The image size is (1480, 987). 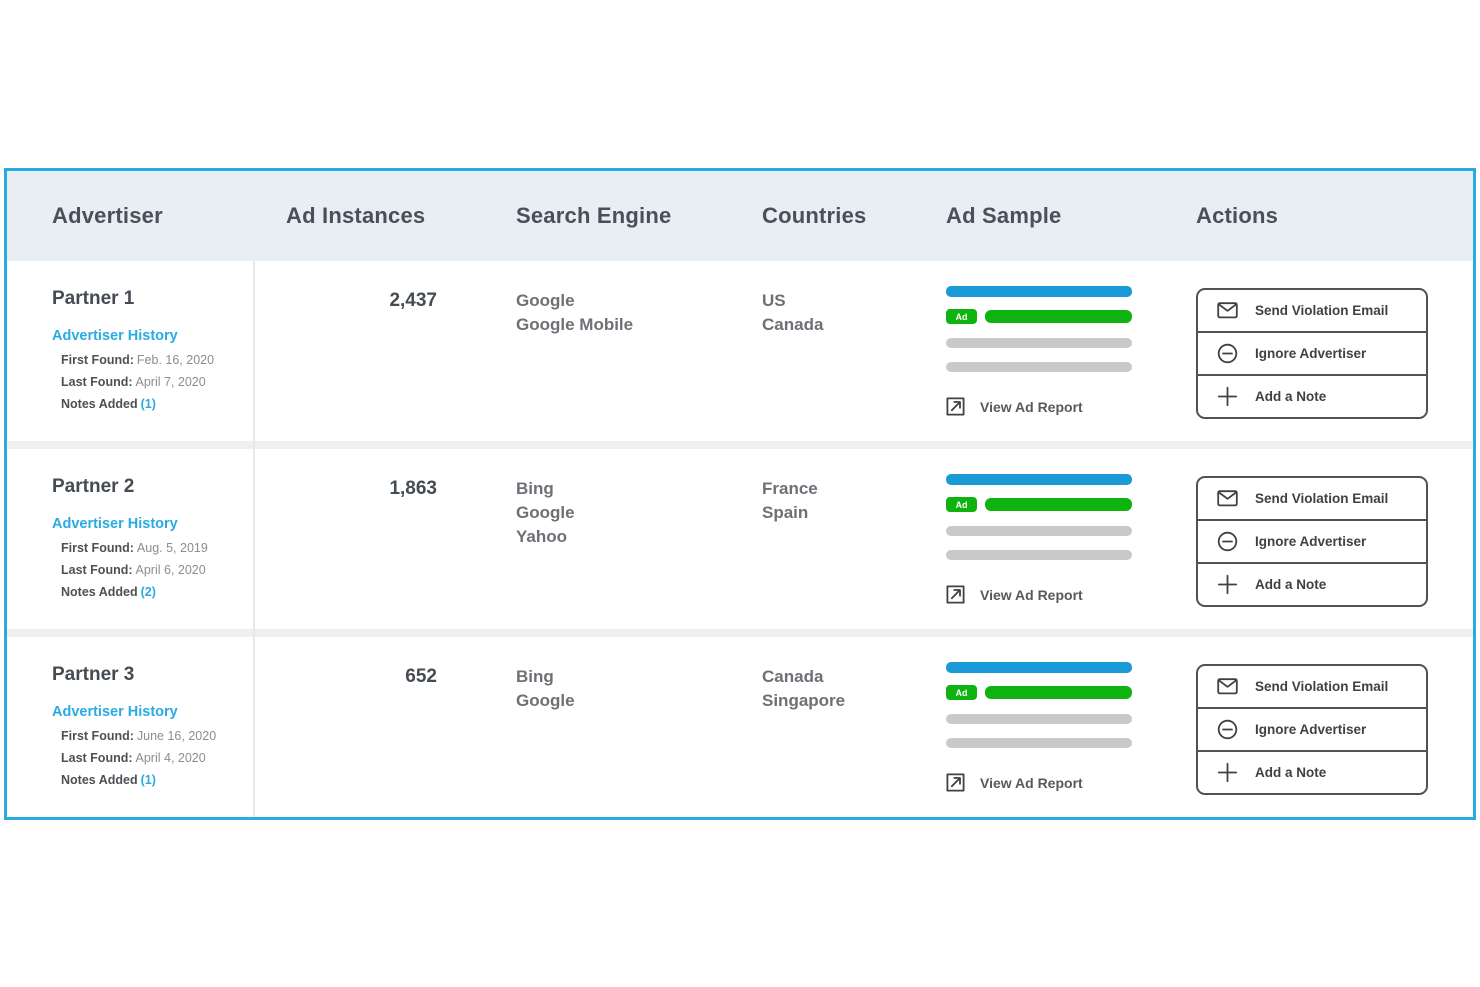 I want to click on search-engine: Google Mobile, so click(x=575, y=324).